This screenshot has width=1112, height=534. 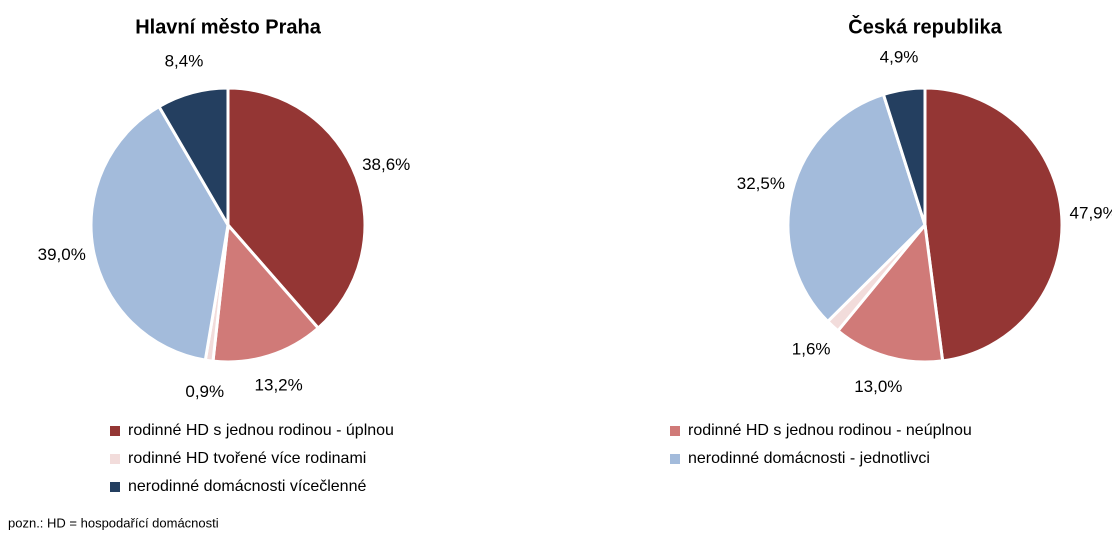 I want to click on data-label: 8,4%, so click(x=184, y=60).